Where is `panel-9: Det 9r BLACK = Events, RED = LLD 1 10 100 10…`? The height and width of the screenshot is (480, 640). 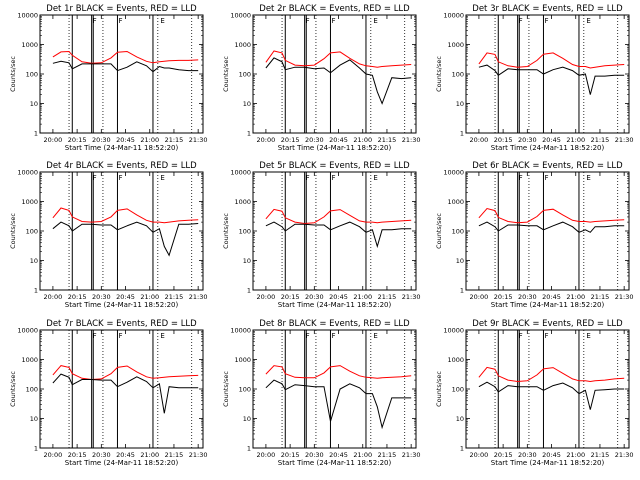
panel-9: Det 9r BLACK = Events, RED = LLD 1 10 100 10… is located at coordinates (534, 393).